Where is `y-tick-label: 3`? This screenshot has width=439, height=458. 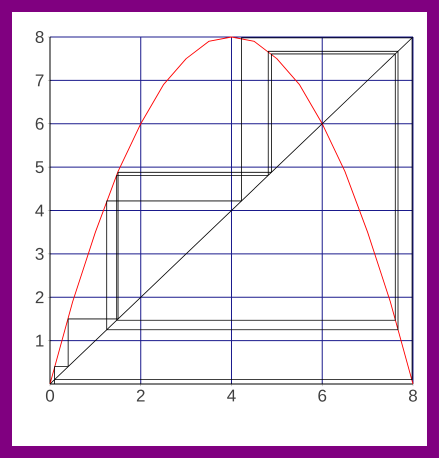 y-tick-label: 3 is located at coordinates (40, 254).